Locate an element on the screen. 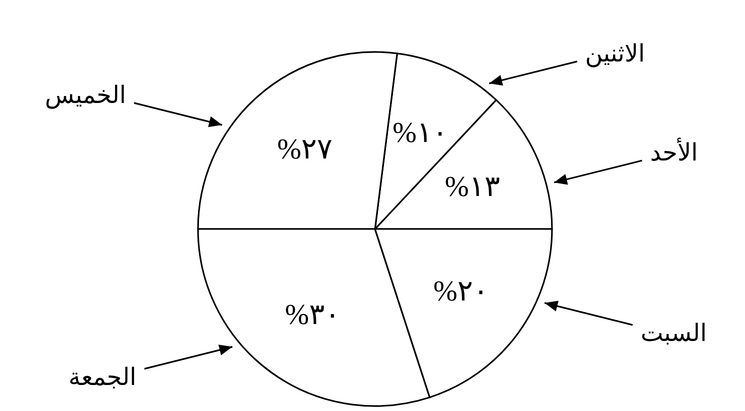 This screenshot has width=745, height=411. slice-label: الأحد is located at coordinates (674, 152).